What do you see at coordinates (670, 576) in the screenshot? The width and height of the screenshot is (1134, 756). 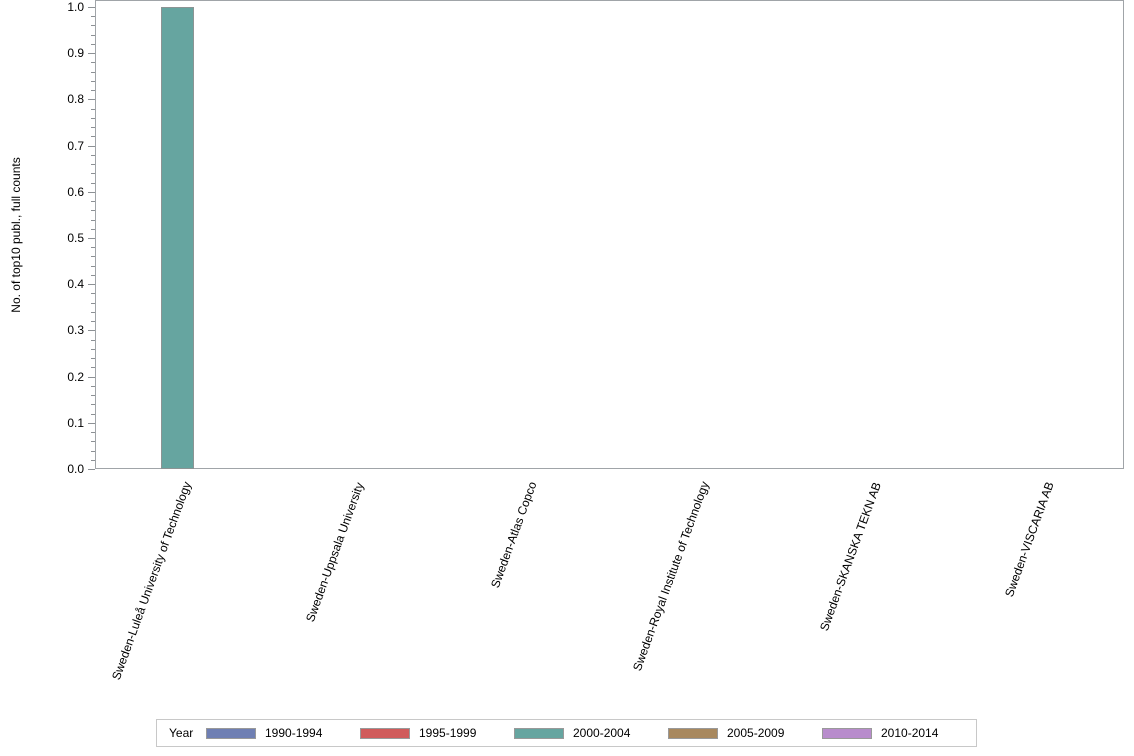 I see `x-tick-label: Sweden-Royal Institute of Technology` at bounding box center [670, 576].